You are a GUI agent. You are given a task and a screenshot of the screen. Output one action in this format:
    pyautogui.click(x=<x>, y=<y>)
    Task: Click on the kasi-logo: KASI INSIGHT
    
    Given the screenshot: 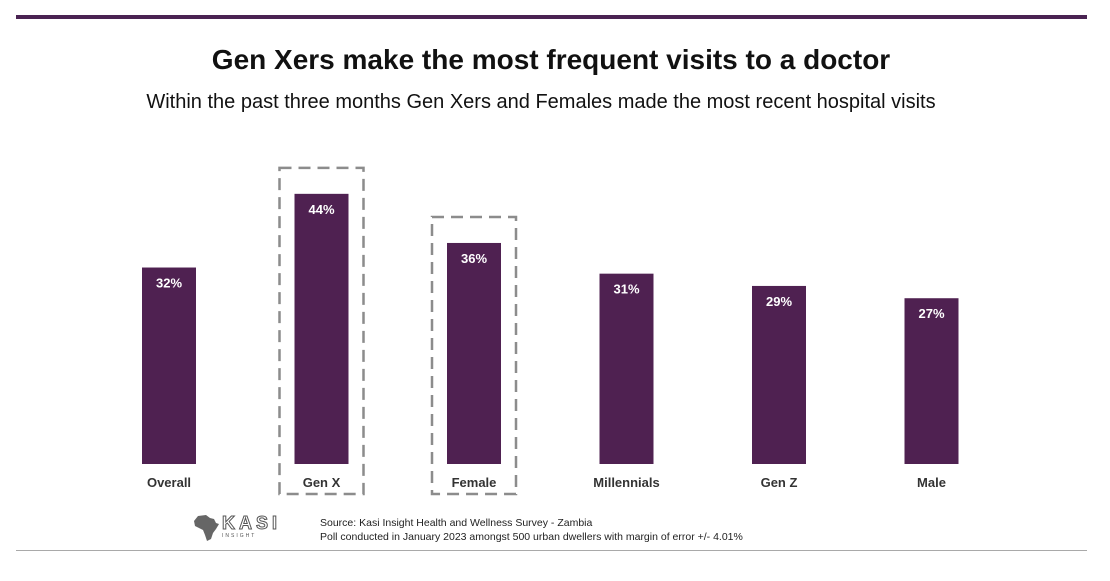 What is the action you would take?
    pyautogui.click(x=248, y=528)
    